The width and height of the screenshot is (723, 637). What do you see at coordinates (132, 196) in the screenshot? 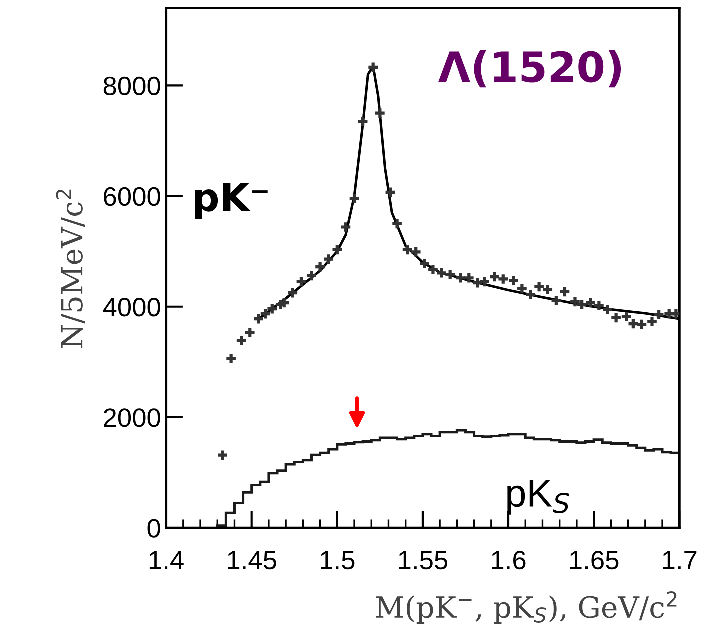
I see `y-tick-label: 6000` at bounding box center [132, 196].